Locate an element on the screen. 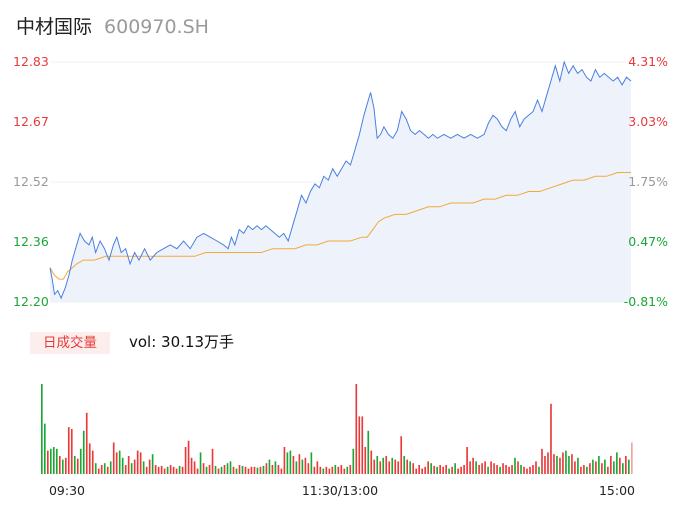 The width and height of the screenshot is (686, 524). y-tick-pct-2: 1.75% is located at coordinates (648, 181).